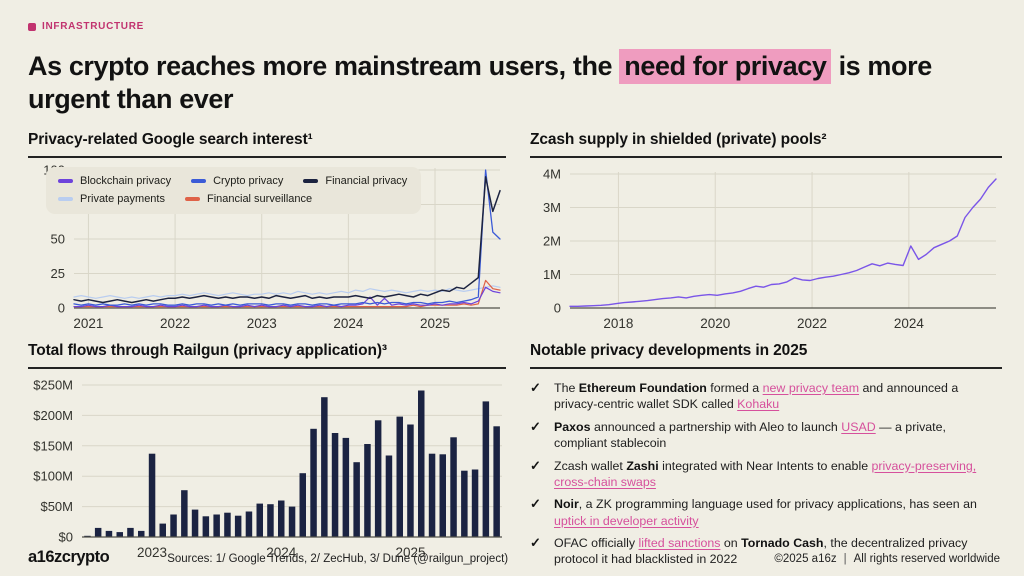  Describe the element at coordinates (811, 388) in the screenshot. I see `inline-link: new privacy team` at that location.